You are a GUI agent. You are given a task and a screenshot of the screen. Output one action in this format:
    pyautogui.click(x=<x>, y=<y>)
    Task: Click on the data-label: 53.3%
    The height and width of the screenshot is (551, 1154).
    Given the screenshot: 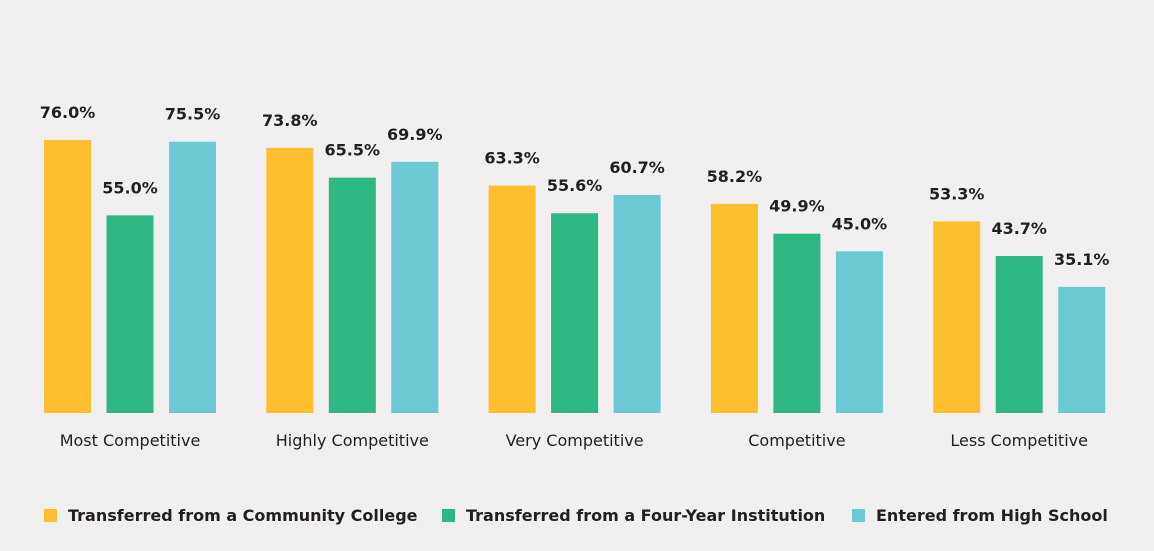 What is the action you would take?
    pyautogui.click(x=957, y=193)
    